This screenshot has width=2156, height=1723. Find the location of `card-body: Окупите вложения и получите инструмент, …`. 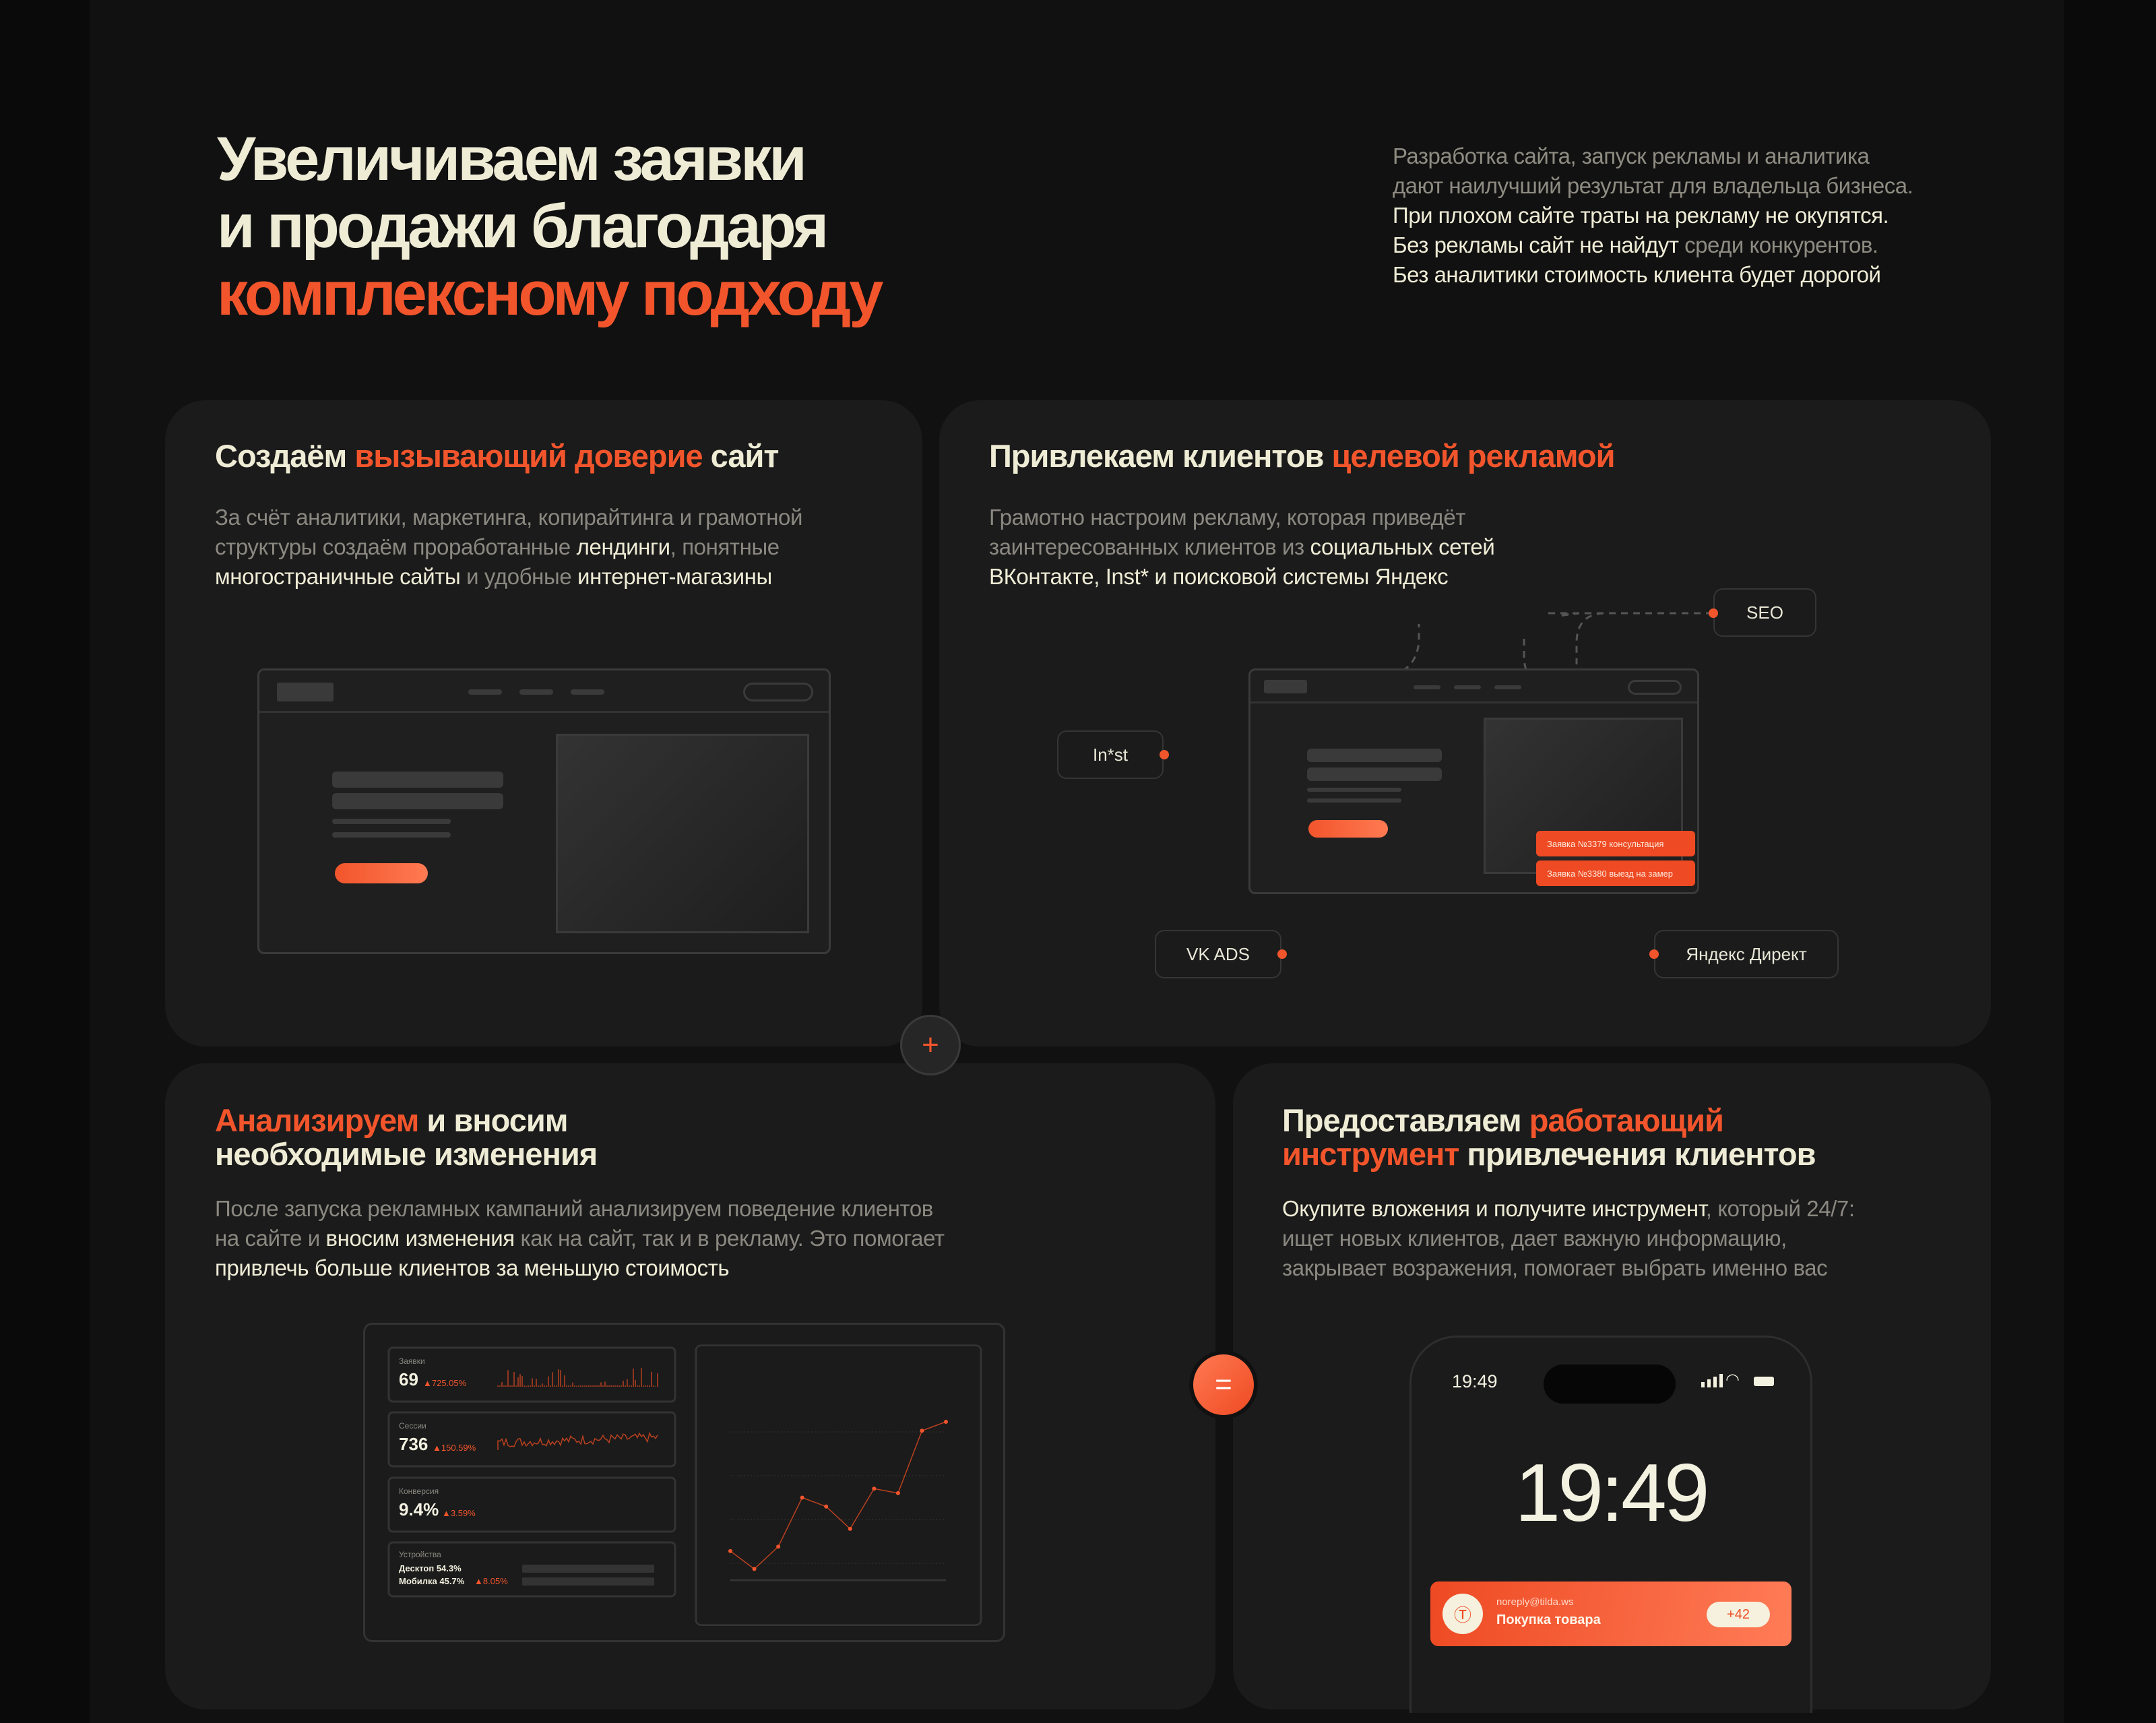

card-body: Окупите вложения и получите инструмент, … is located at coordinates (1568, 1238).